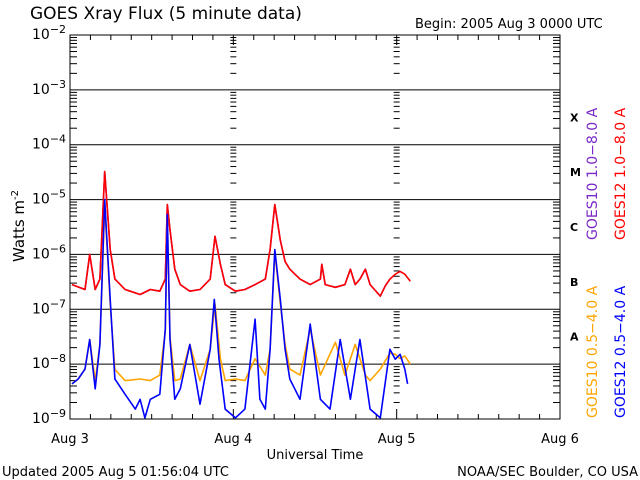 This screenshot has width=640, height=480. Describe the element at coordinates (574, 117) in the screenshot. I see `flare-class-x: X` at that location.